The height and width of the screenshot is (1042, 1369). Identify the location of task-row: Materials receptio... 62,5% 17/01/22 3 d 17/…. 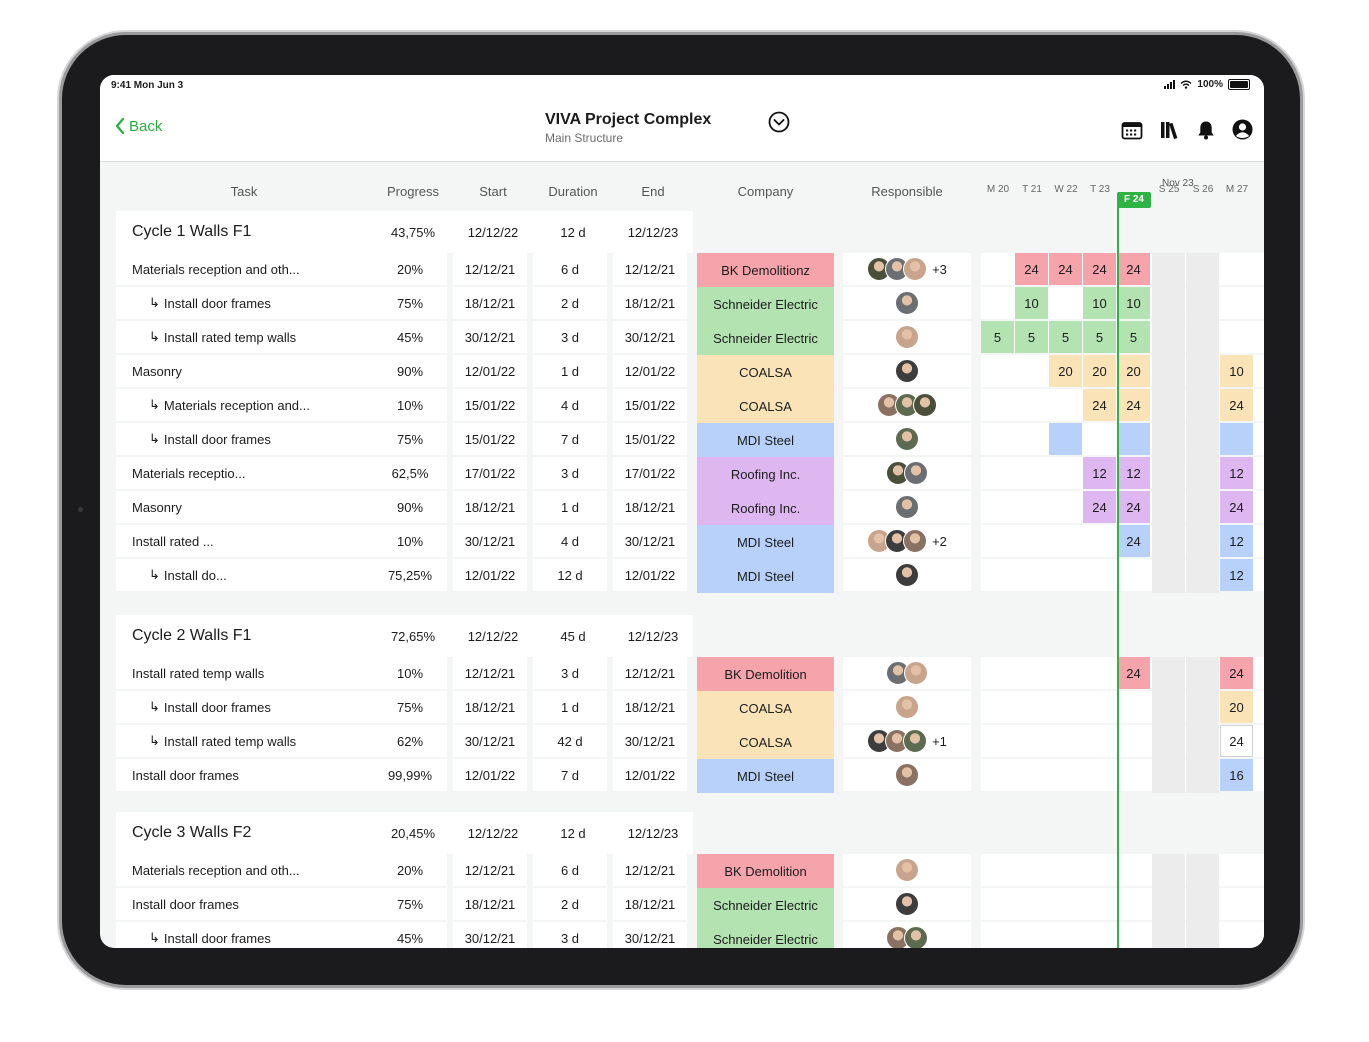
(690, 474).